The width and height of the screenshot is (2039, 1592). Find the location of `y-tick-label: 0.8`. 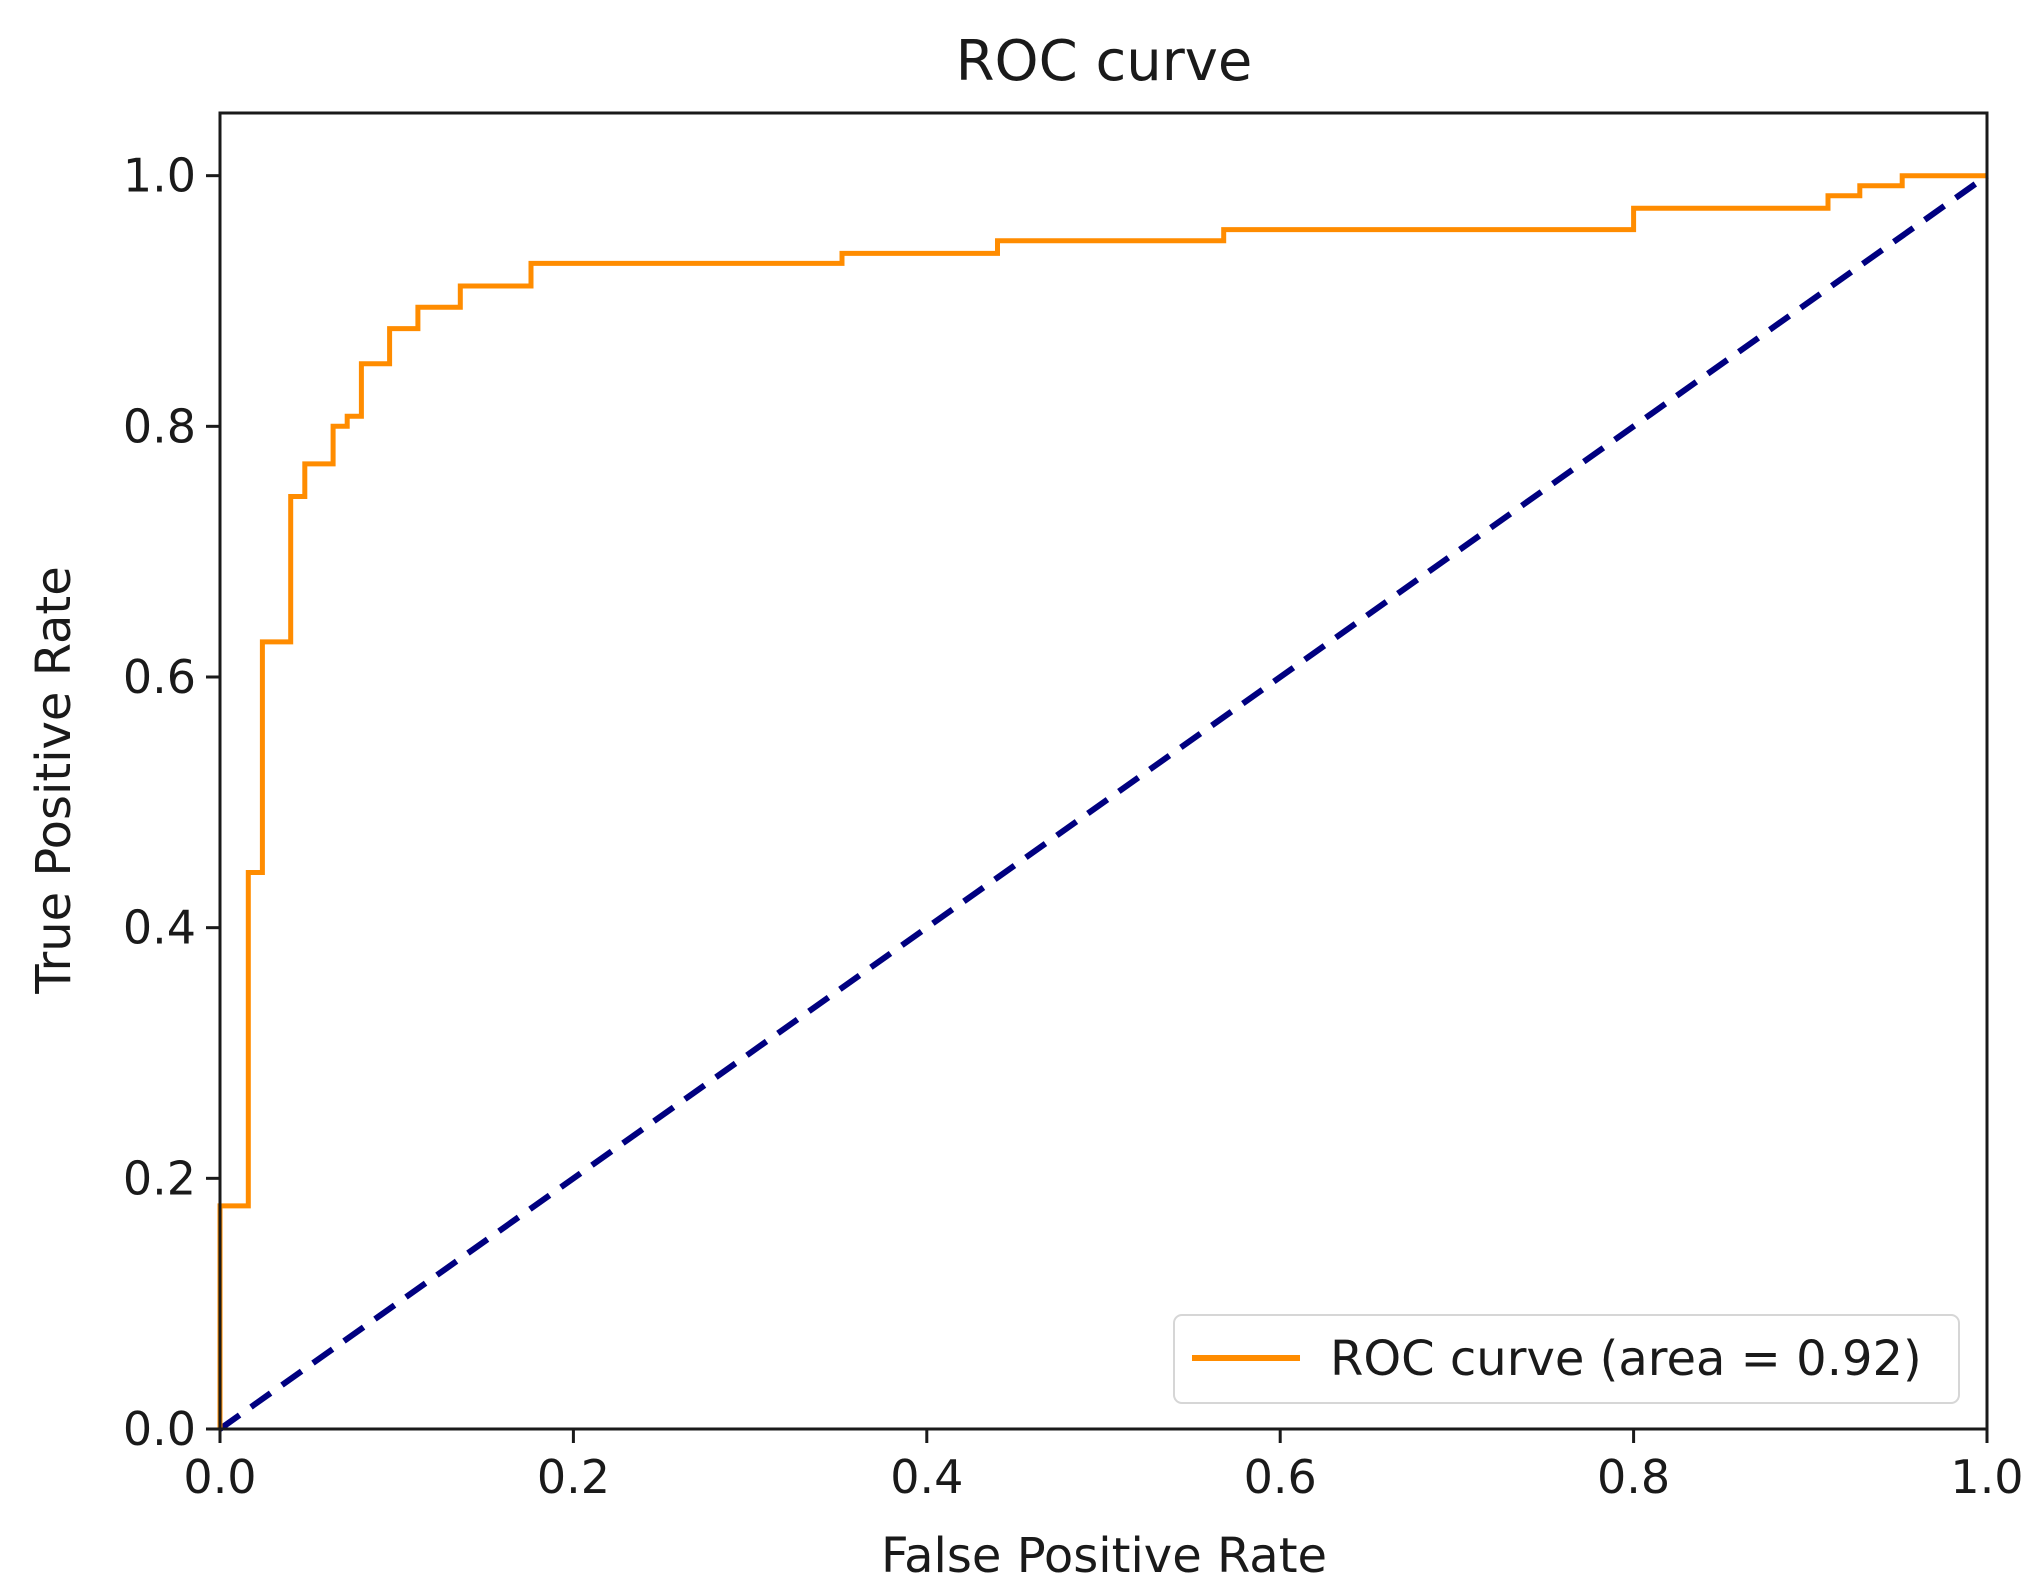

y-tick-label: 0.8 is located at coordinates (159, 426).